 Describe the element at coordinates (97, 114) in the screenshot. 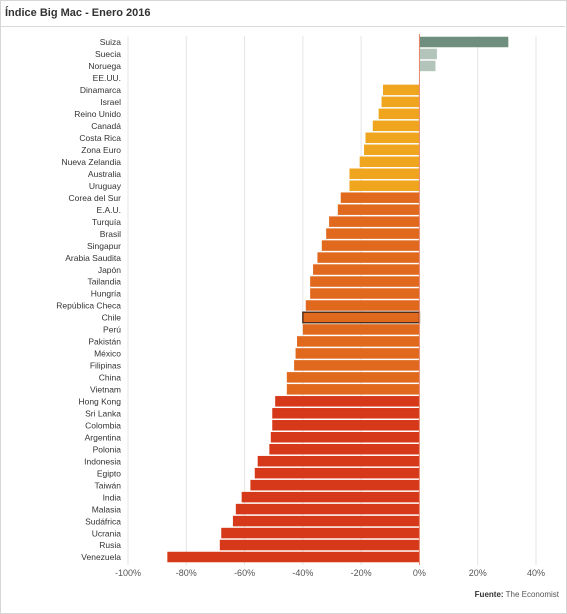

I see `category-label: Reino Unido` at that location.